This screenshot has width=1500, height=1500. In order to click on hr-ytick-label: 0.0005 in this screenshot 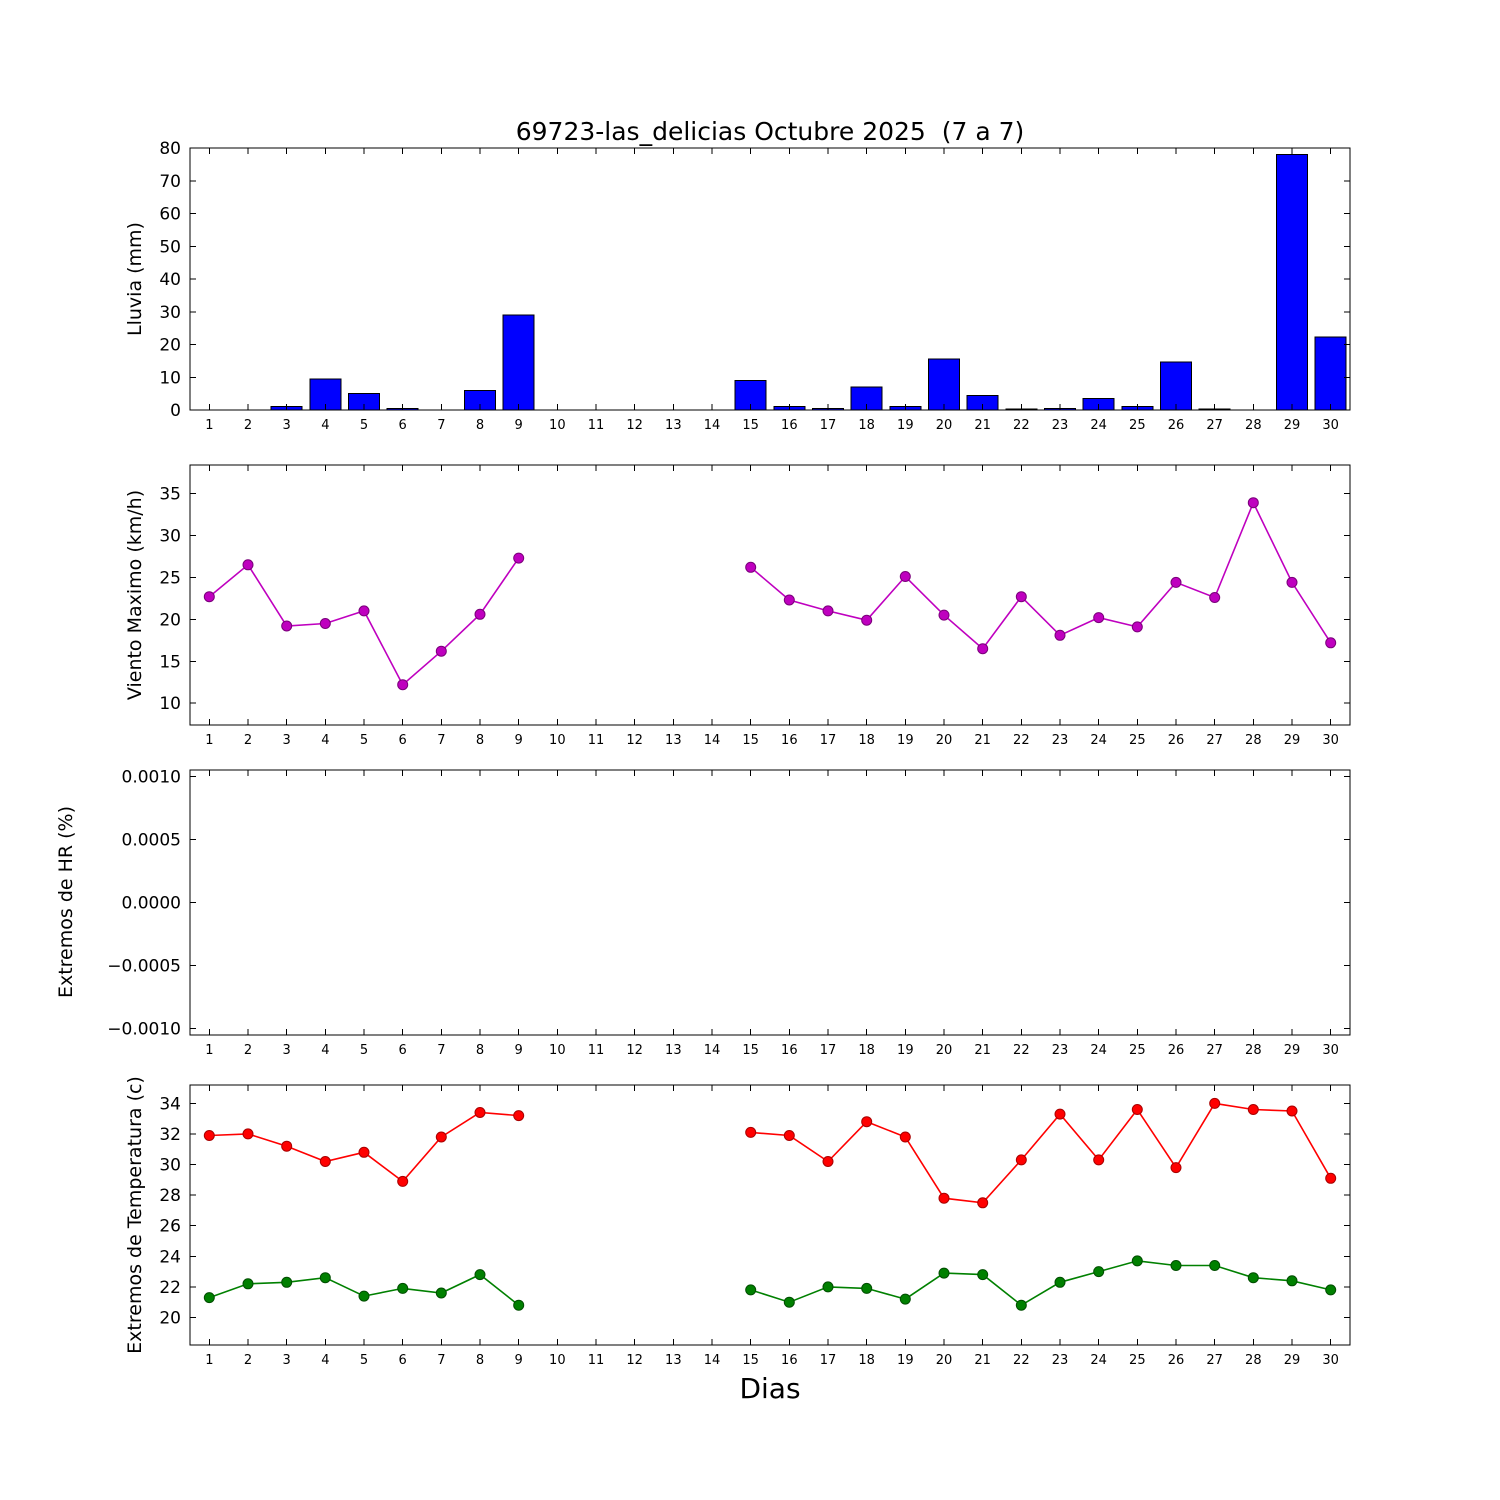, I will do `click(151, 840)`.